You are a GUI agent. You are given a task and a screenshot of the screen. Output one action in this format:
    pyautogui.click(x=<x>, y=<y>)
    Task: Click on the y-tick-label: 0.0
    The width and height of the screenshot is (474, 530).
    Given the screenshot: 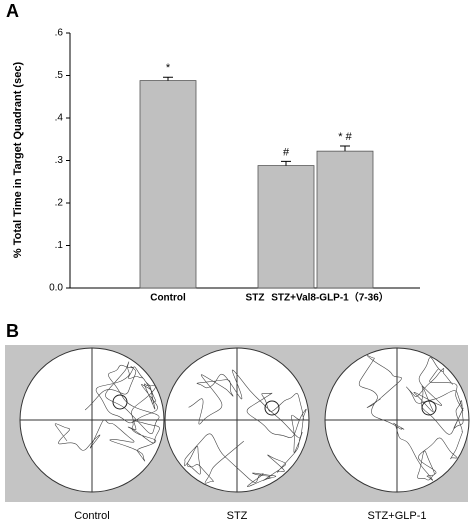 What is the action you would take?
    pyautogui.click(x=56, y=288)
    